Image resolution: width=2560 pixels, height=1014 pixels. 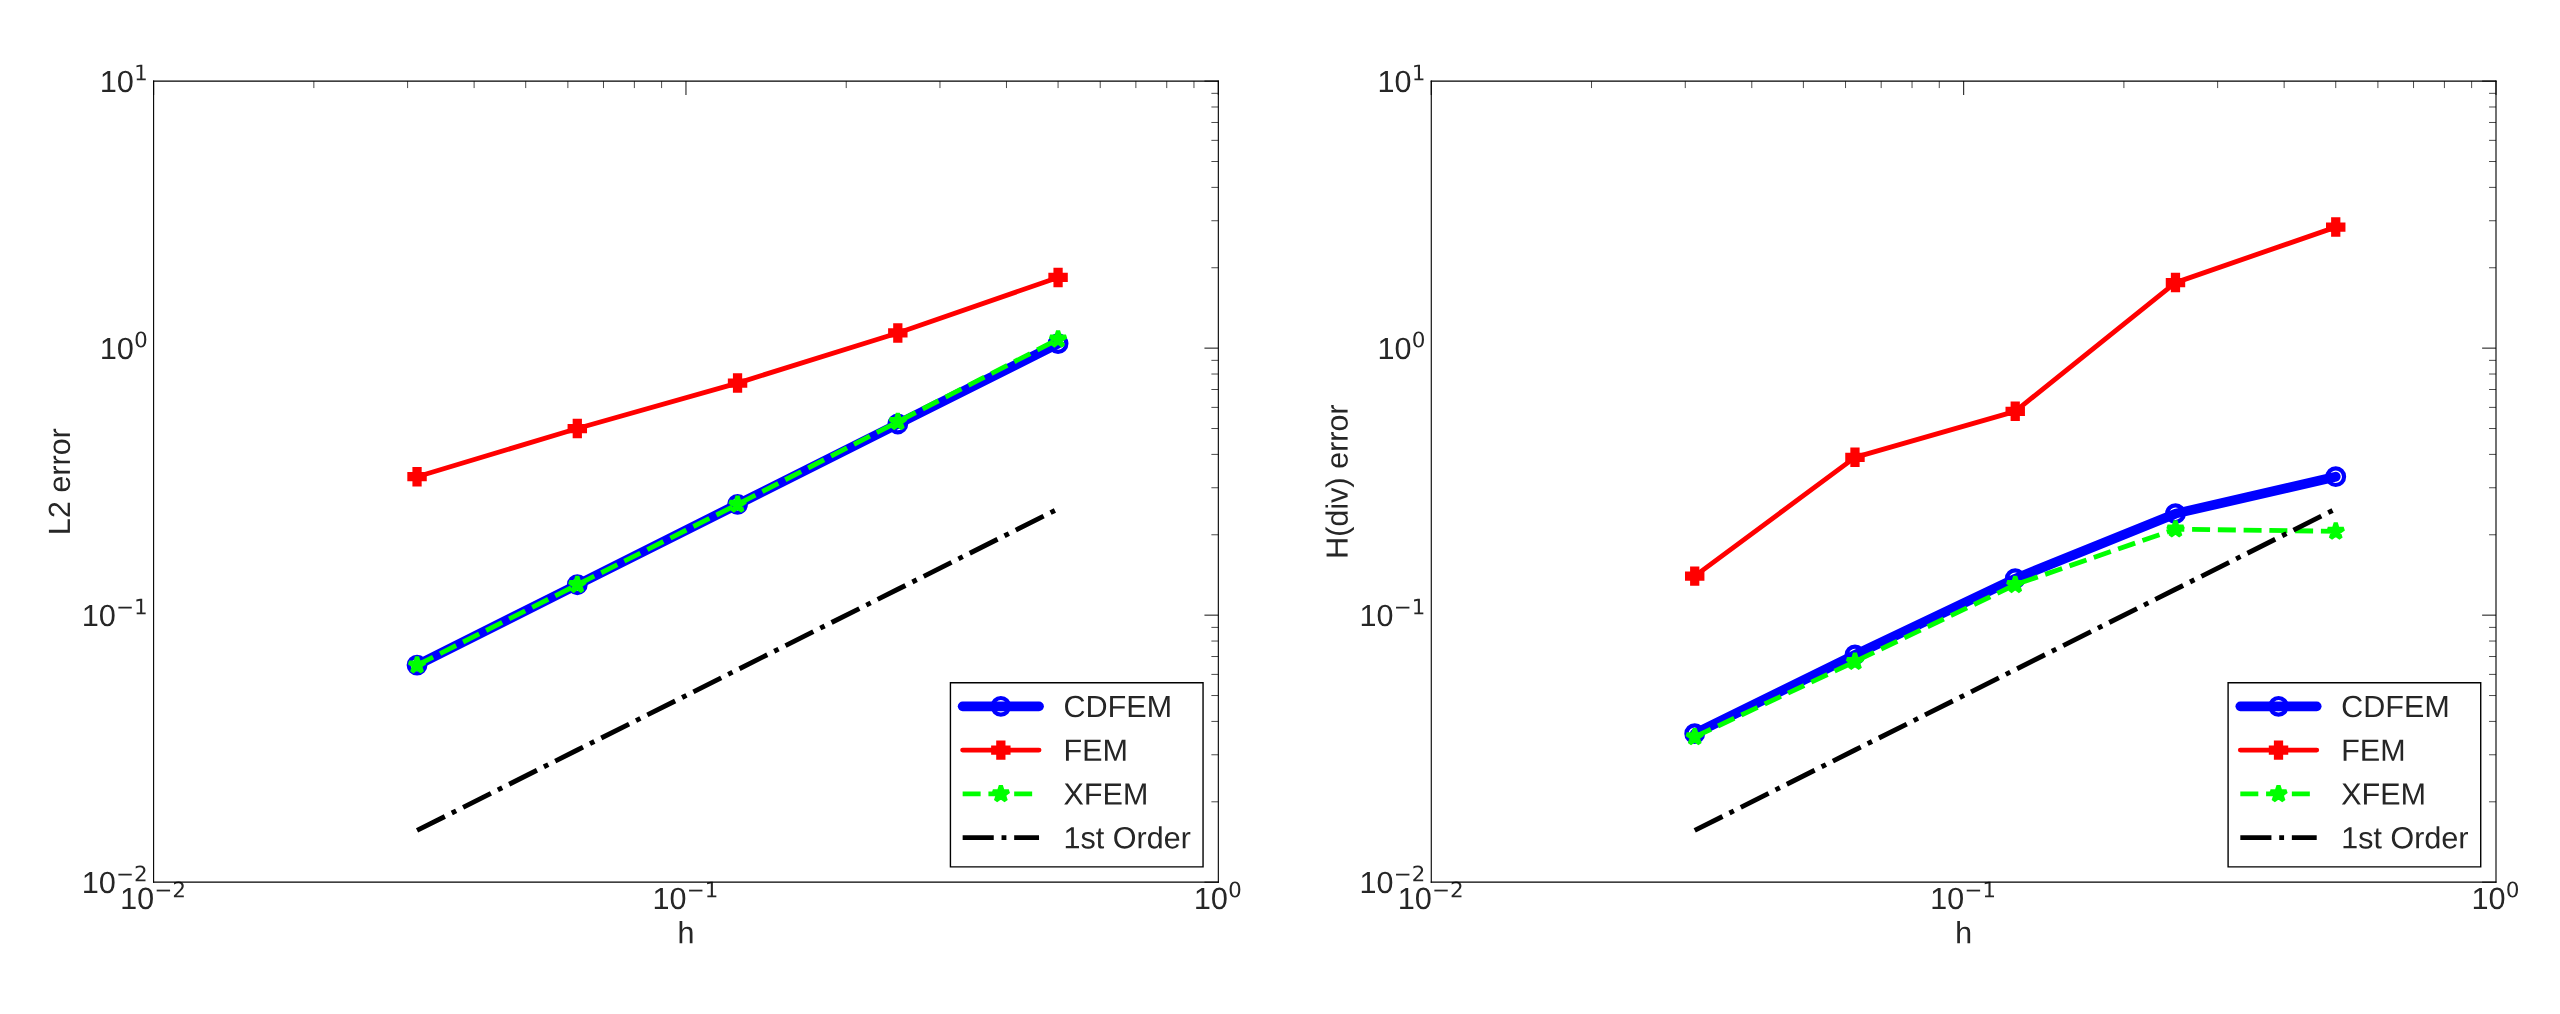 What do you see at coordinates (59, 480) in the screenshot?
I see `y-axis-title: L2 error` at bounding box center [59, 480].